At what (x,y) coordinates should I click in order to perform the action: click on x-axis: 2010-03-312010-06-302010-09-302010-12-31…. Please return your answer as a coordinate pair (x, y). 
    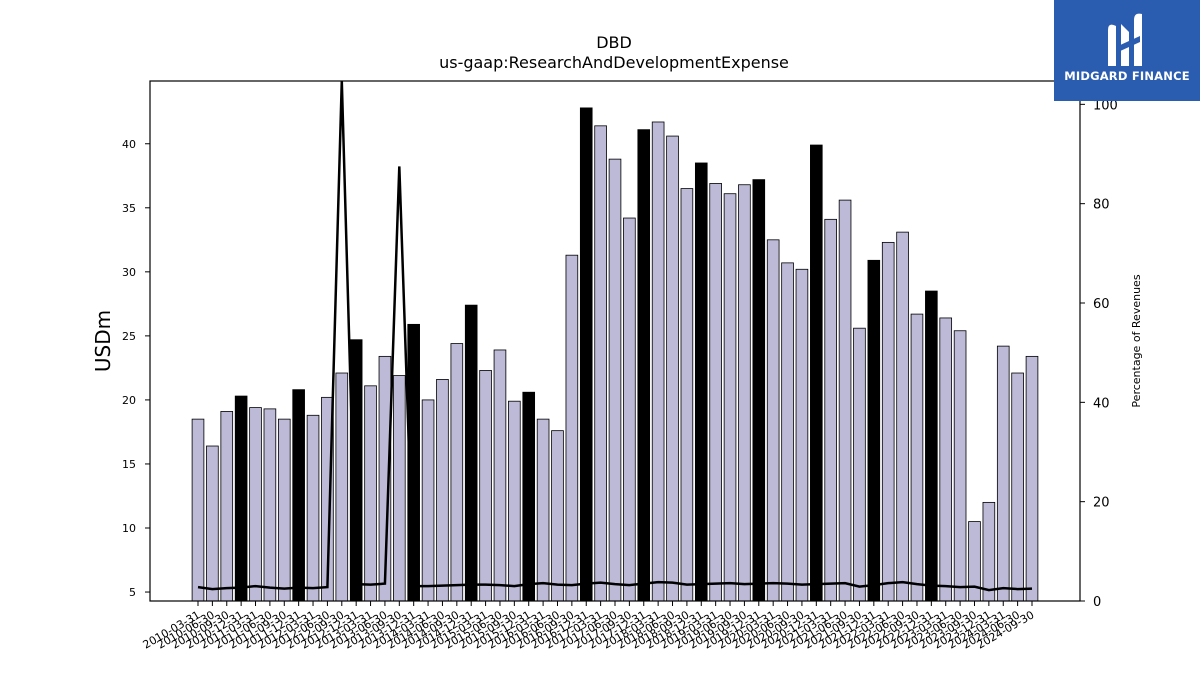
    Looking at the image, I should click on (589, 626).